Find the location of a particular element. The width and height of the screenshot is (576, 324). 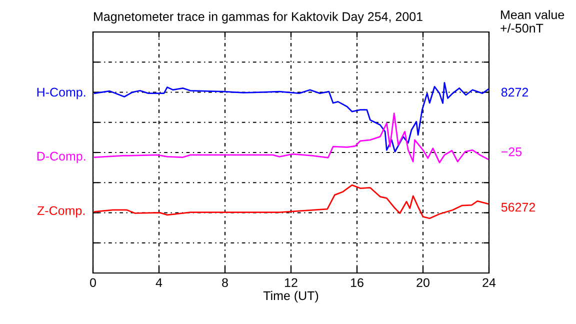

x-tick-label: 24 is located at coordinates (489, 282).